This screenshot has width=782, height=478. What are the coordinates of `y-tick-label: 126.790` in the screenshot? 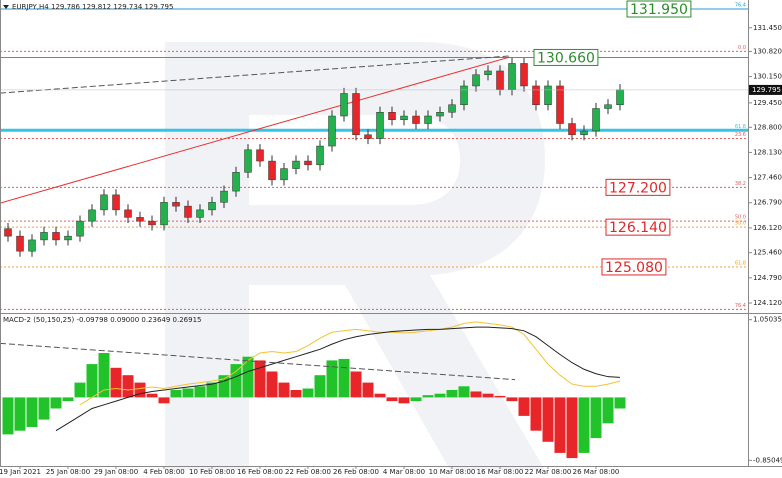 It's located at (767, 203).